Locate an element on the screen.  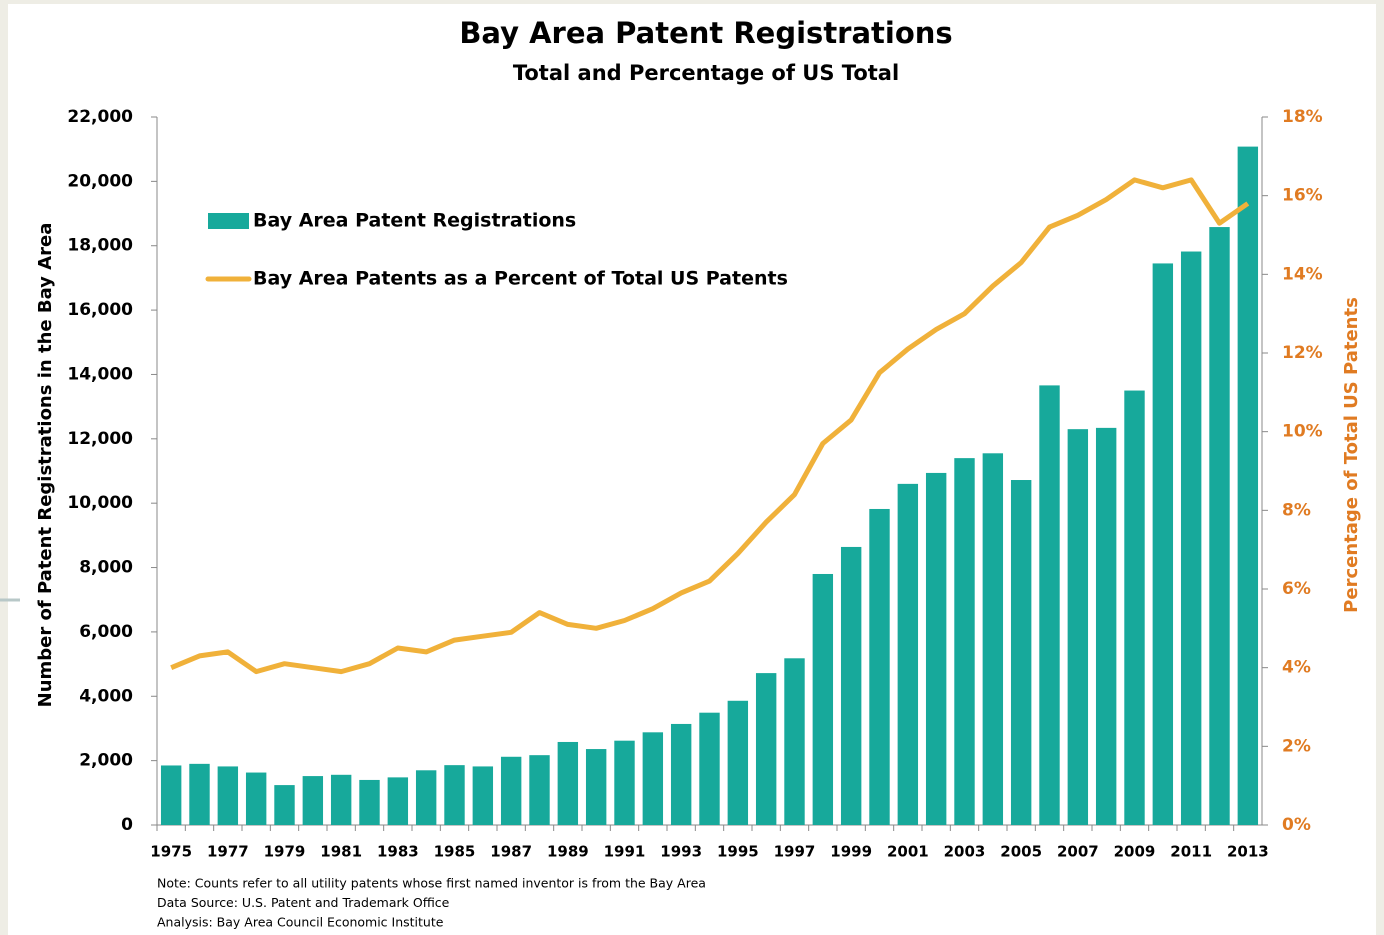
x-tick-label: 2001 is located at coordinates (908, 852).